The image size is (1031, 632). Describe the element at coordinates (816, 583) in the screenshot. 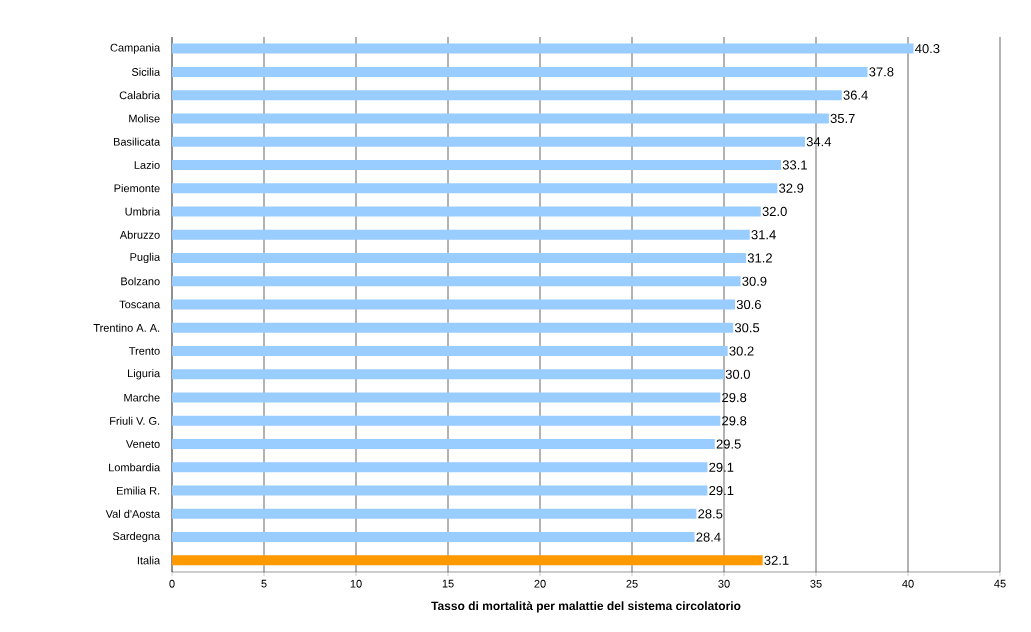

I see `x-tick-label: 35` at that location.